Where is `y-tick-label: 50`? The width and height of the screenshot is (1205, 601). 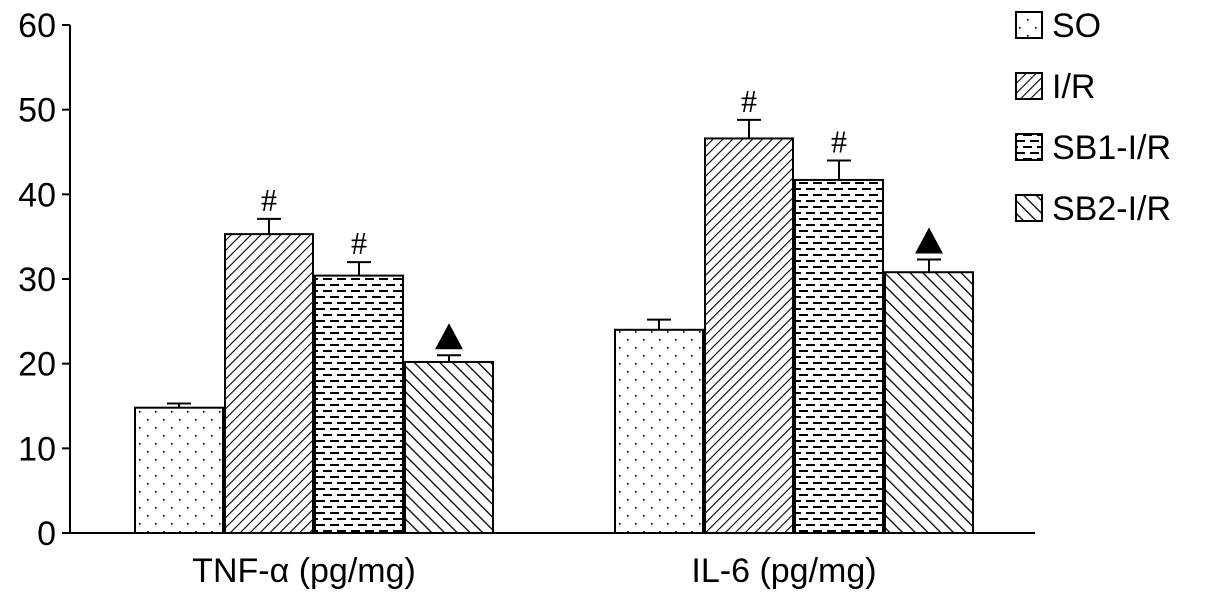
y-tick-label: 50 is located at coordinates (37, 111).